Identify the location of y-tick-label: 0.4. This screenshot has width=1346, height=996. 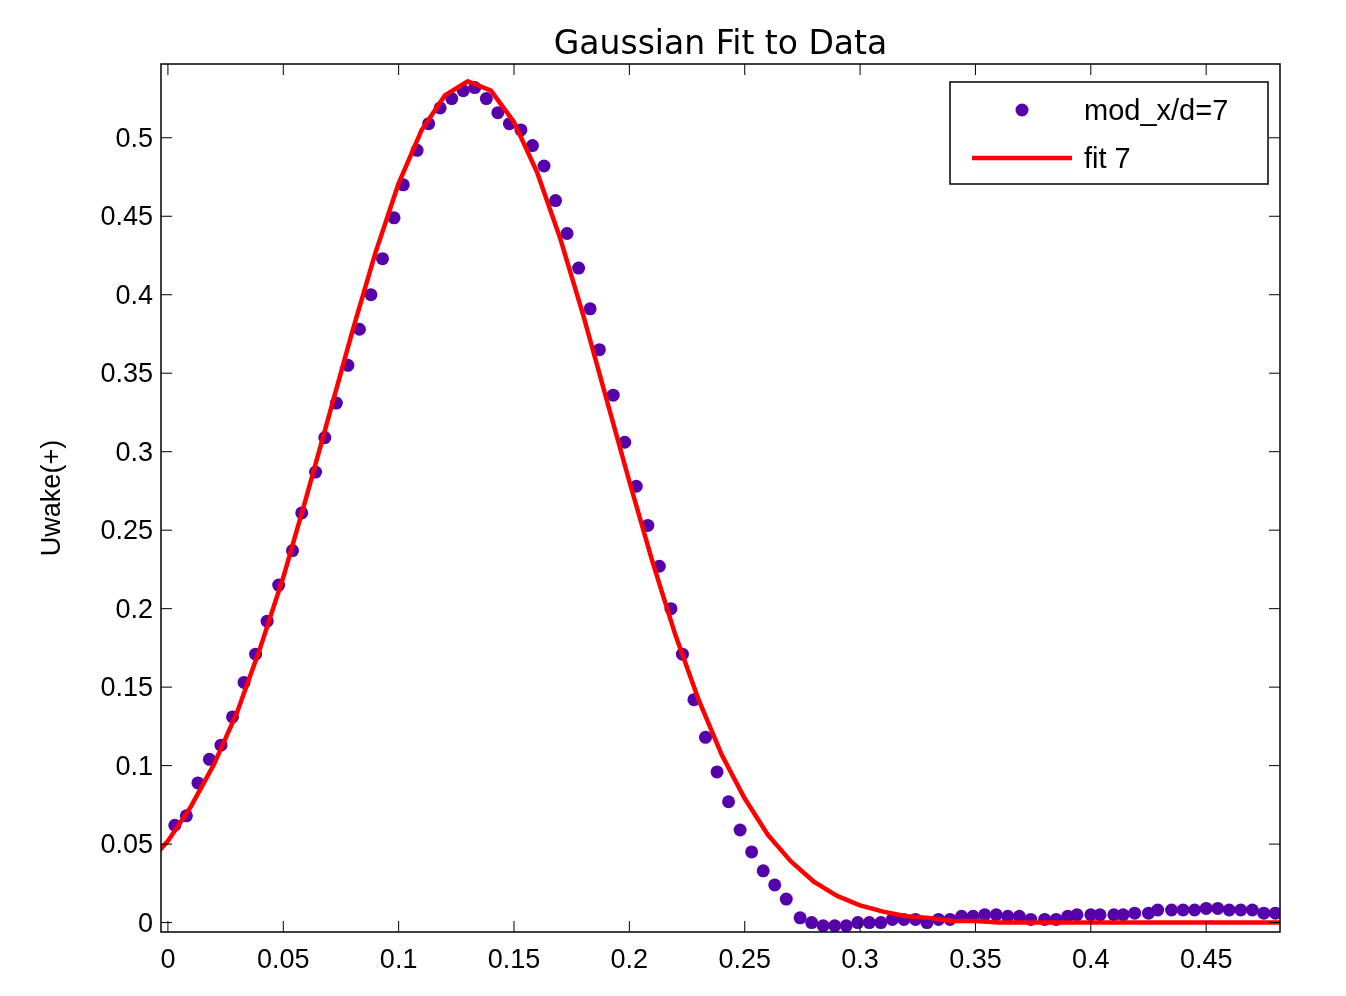
(134, 294).